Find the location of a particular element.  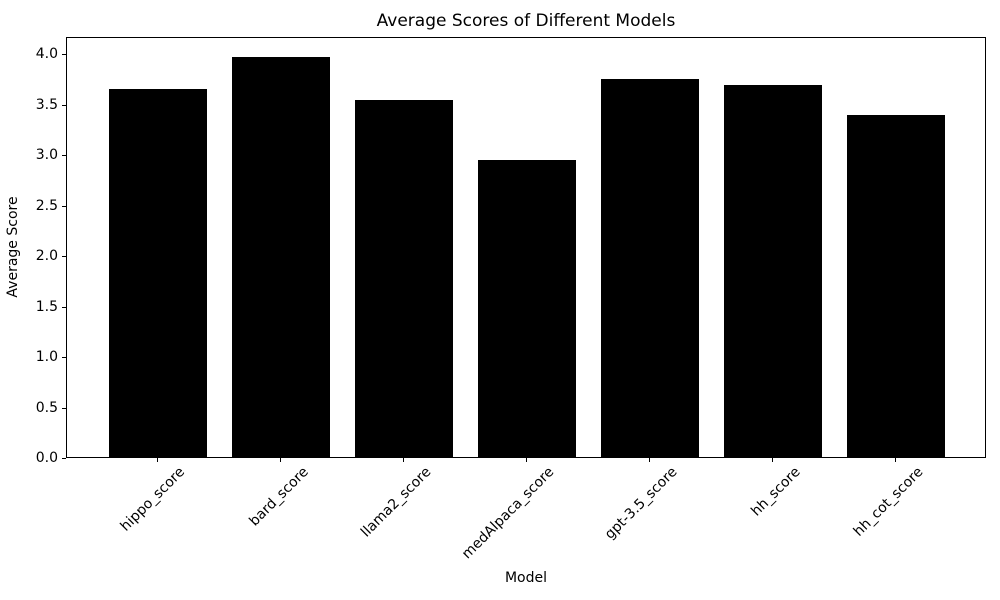

bar-gpt-3.5_score is located at coordinates (650, 268).